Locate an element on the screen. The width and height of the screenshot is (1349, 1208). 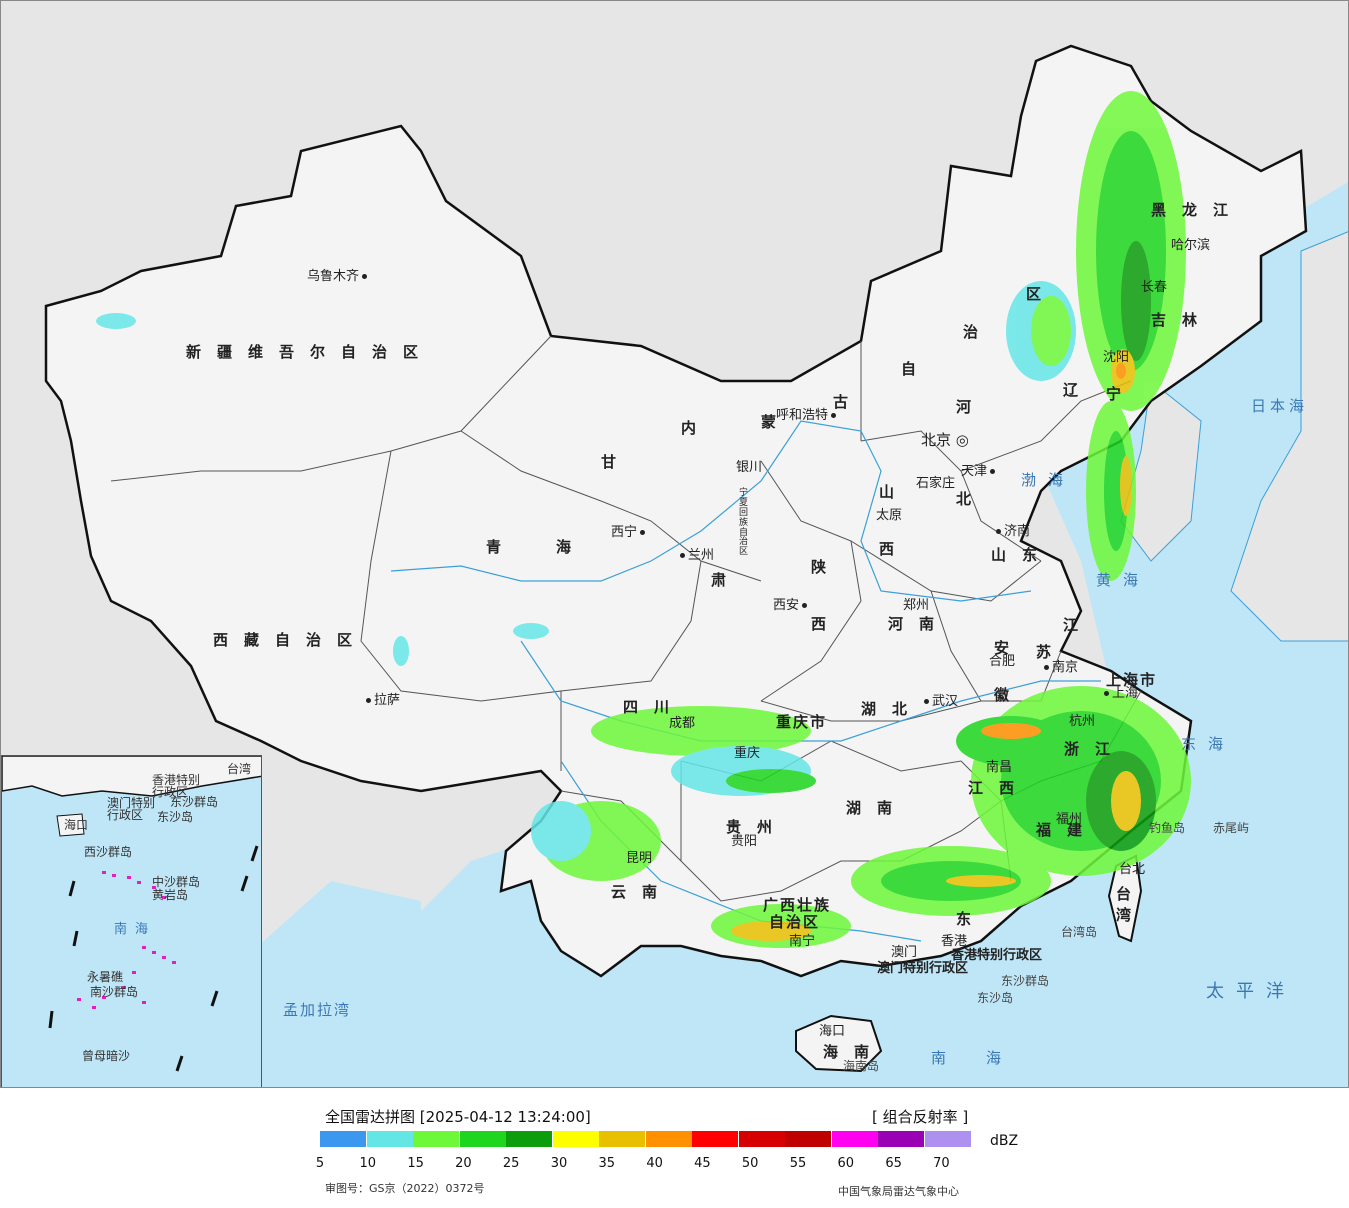
label-zizhiqu-a: 自 is located at coordinates (917, 369).